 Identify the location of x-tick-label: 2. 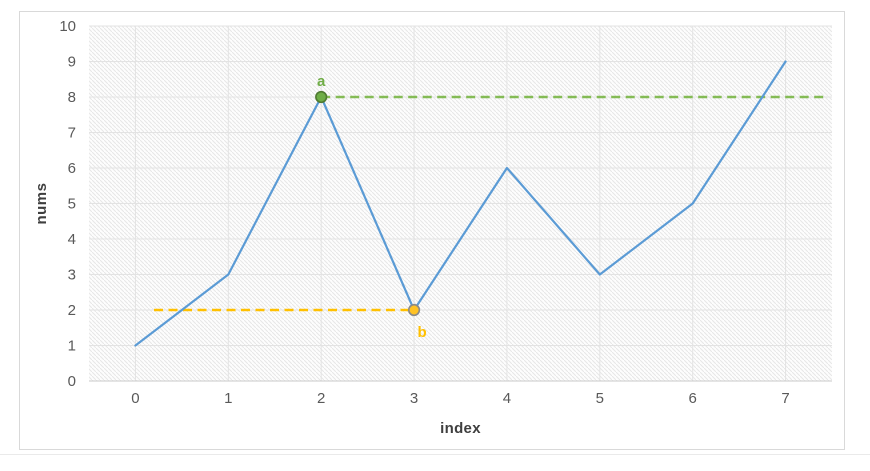
(321, 398).